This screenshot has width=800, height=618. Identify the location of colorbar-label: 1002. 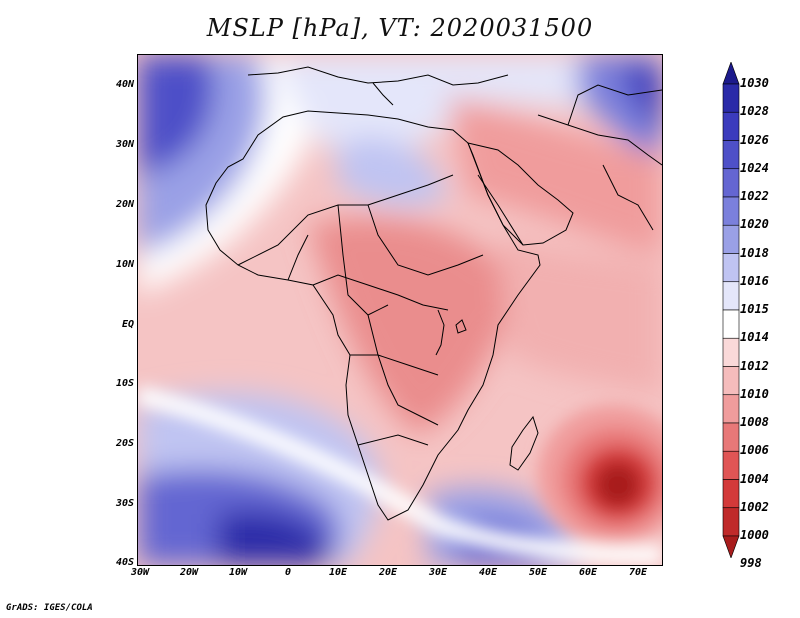
(754, 506).